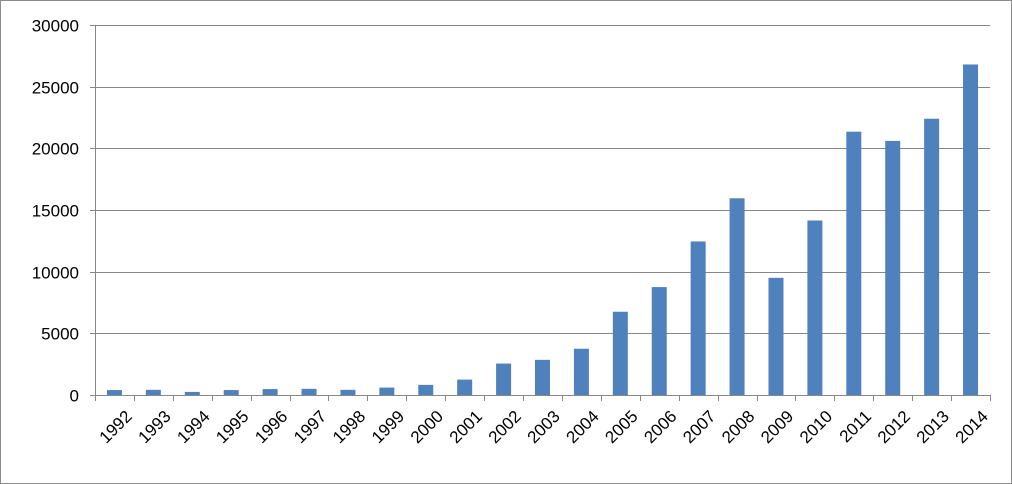 This screenshot has height=484, width=1012. Describe the element at coordinates (270, 392) in the screenshot. I see `bar-1996` at that location.